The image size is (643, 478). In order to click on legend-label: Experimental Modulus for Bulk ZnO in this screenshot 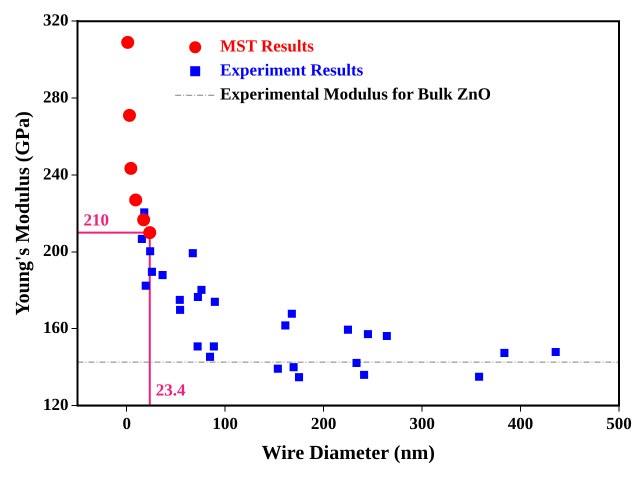, I will do `click(355, 94)`.